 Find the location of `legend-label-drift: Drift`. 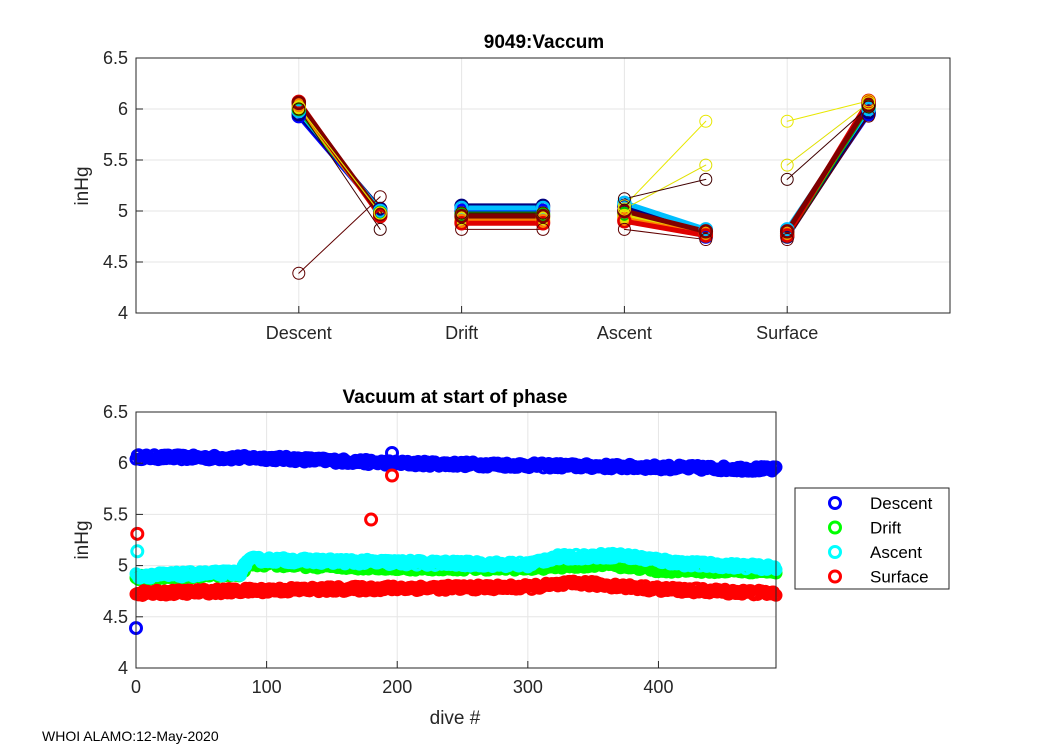

legend-label-drift: Drift is located at coordinates (885, 528).